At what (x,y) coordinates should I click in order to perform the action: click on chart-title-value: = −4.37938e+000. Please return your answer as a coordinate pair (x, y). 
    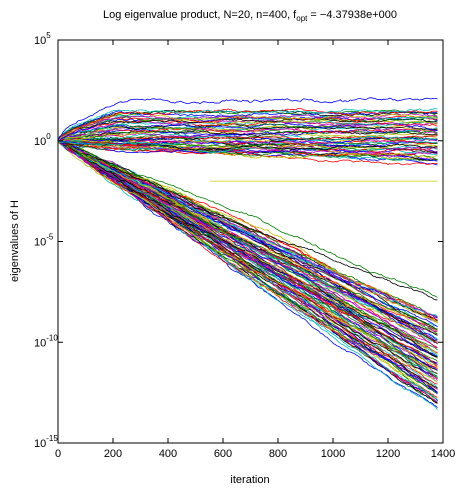
    Looking at the image, I should click on (352, 15).